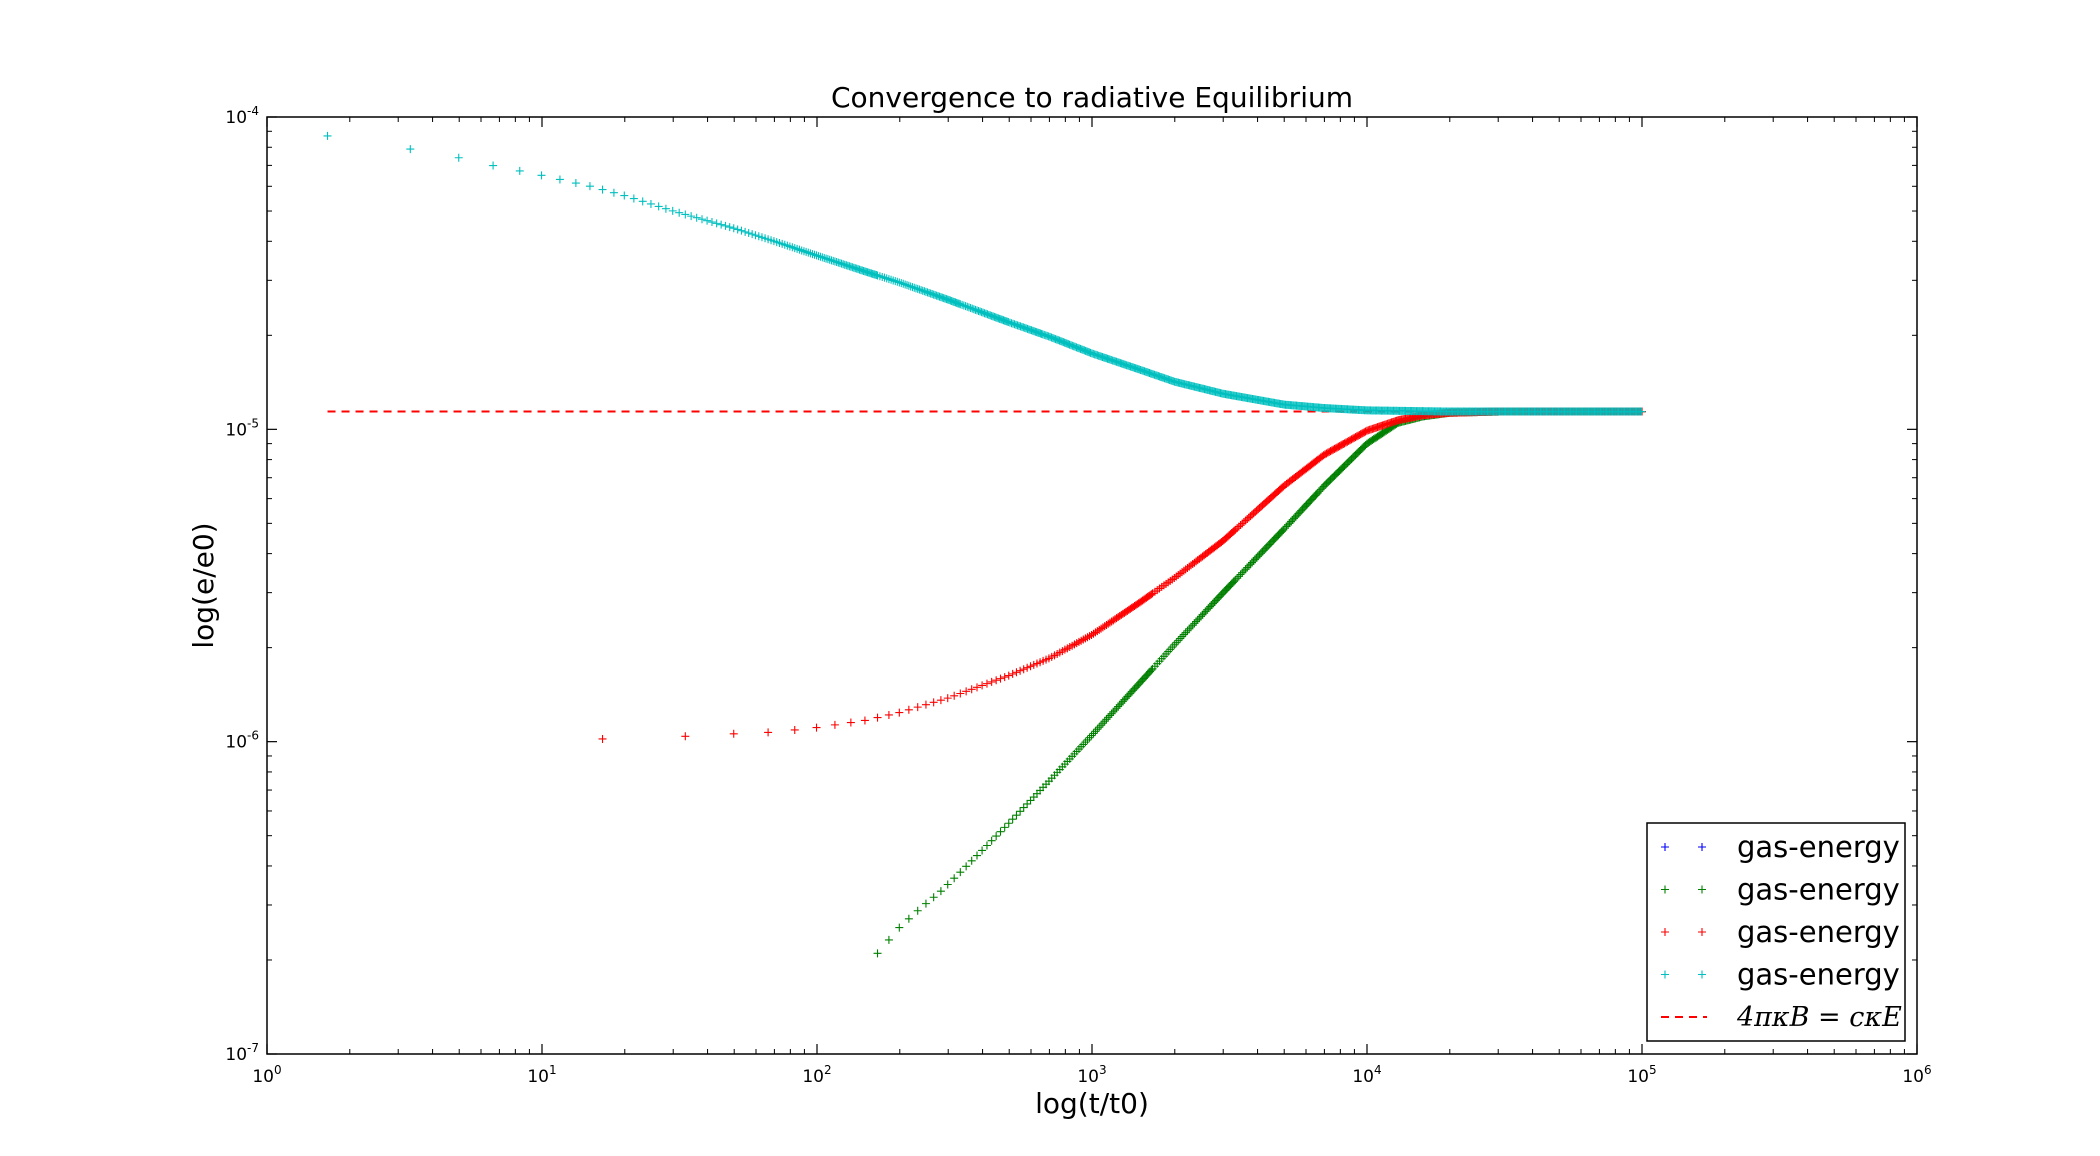  I want to click on y-tick-label: 10⁻⁶, so click(242, 741).